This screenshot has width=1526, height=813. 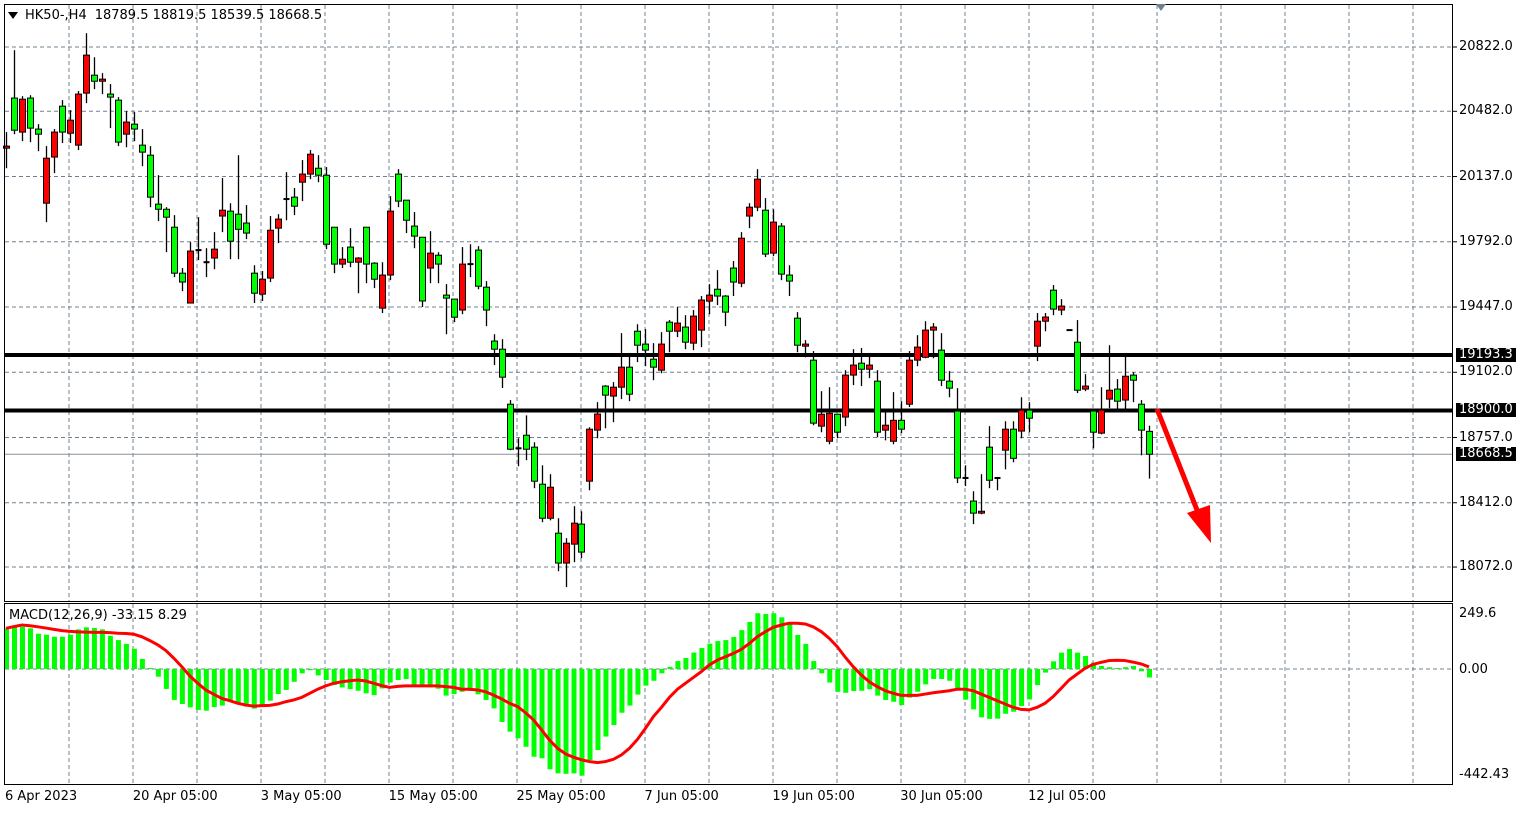 I want to click on chart-shift-marker-icon, so click(x=1161, y=7).